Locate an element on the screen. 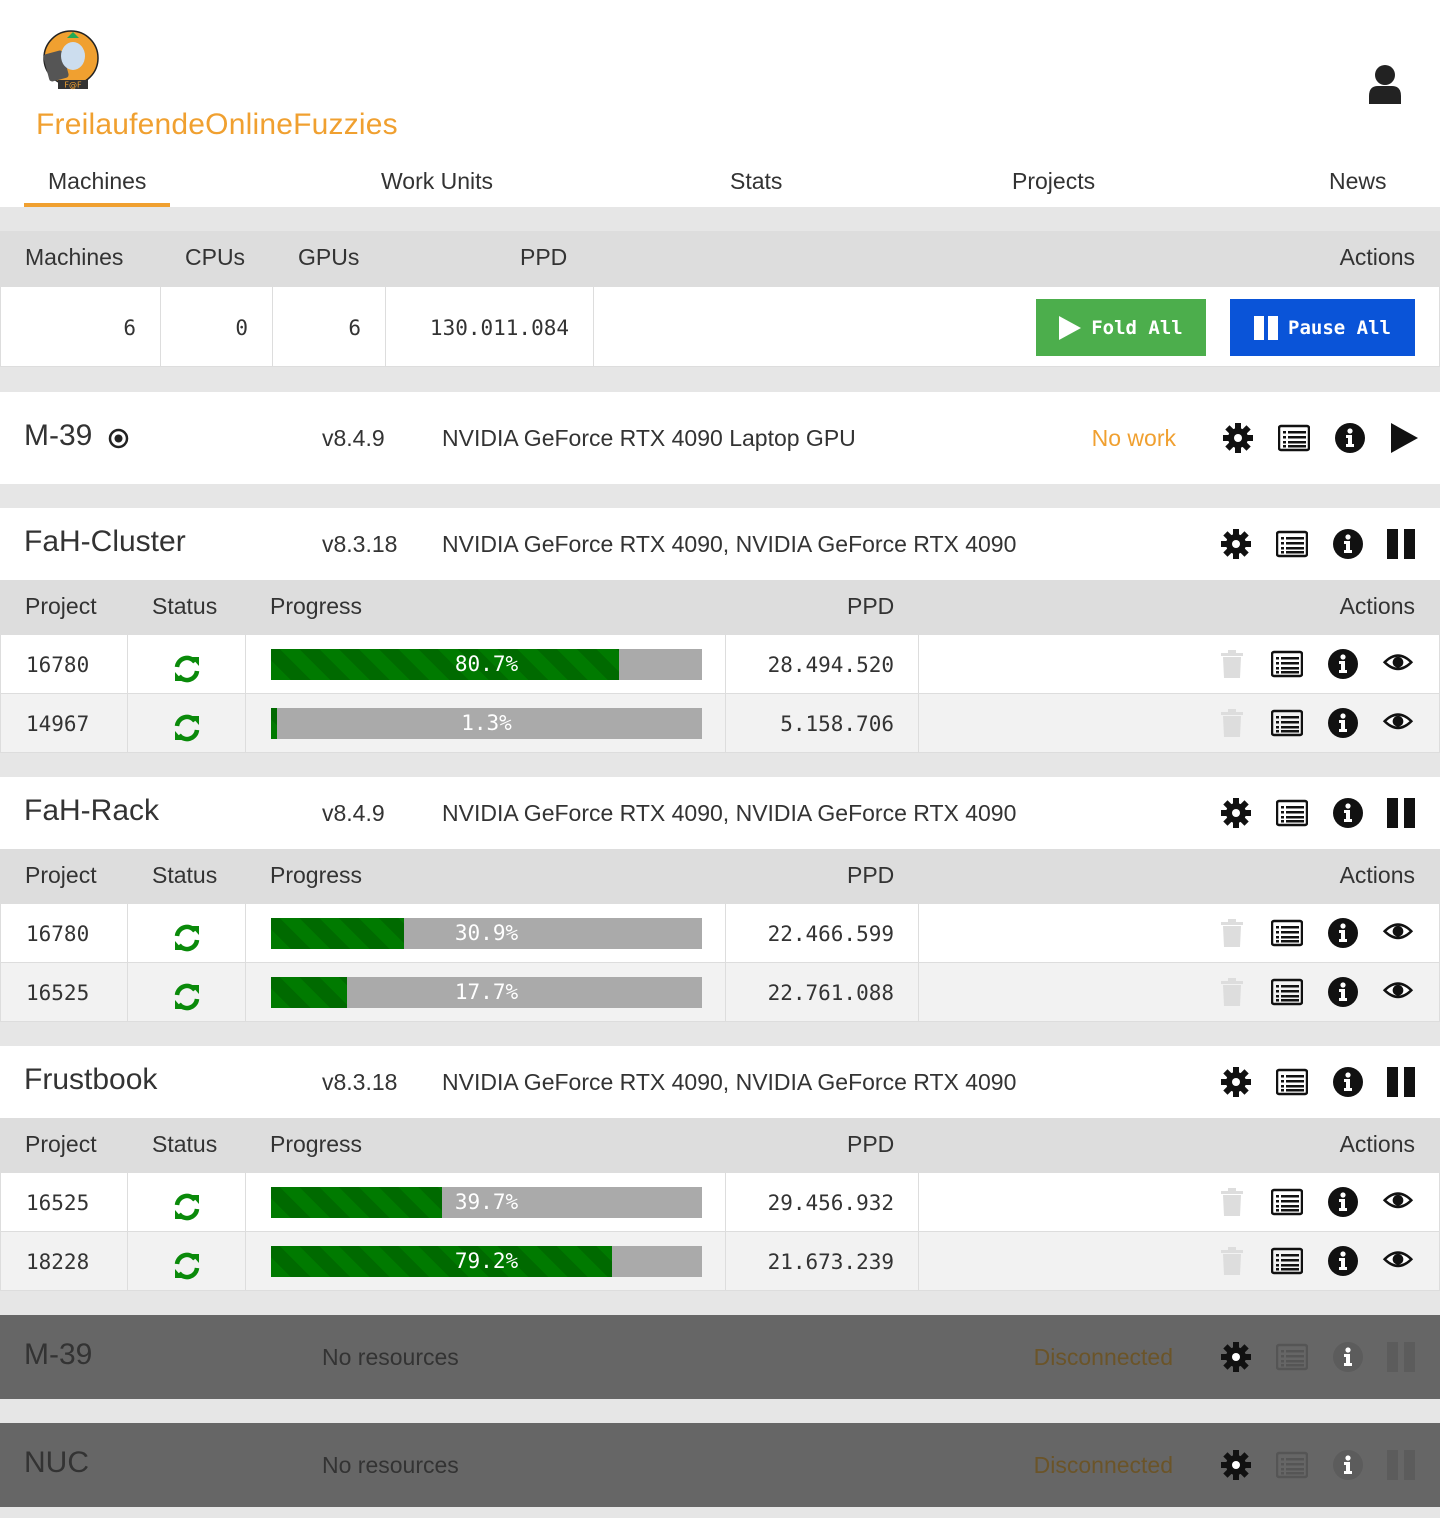 The height and width of the screenshot is (1518, 1440). trash-icon is located at coordinates (1232, 1202).